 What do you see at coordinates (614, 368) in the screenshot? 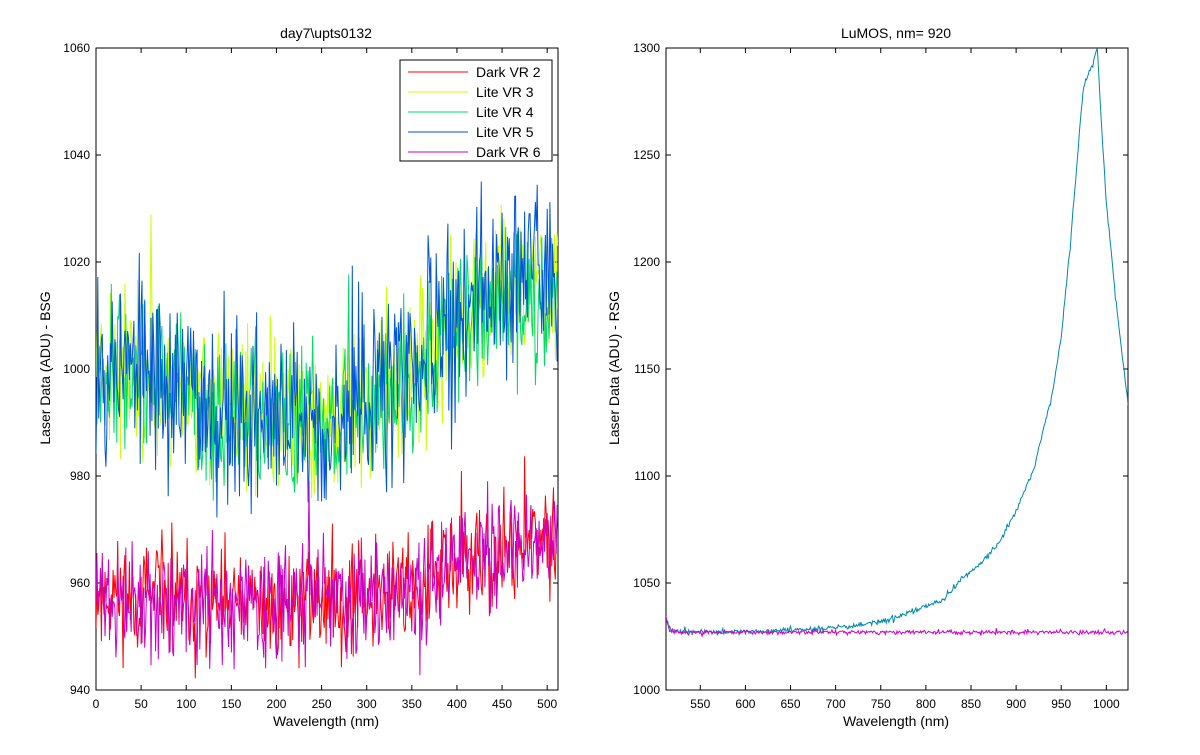
I see `right-chart-ylabel: Laser Data (ADU) - RSG` at bounding box center [614, 368].